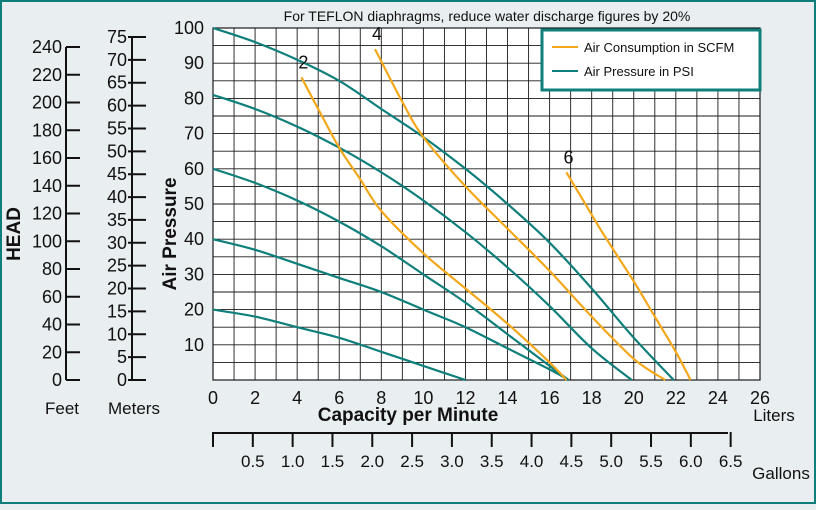  Describe the element at coordinates (659, 47) in the screenshot. I see `legend-label-air-consumption: Air Consumption in SCFM` at that location.